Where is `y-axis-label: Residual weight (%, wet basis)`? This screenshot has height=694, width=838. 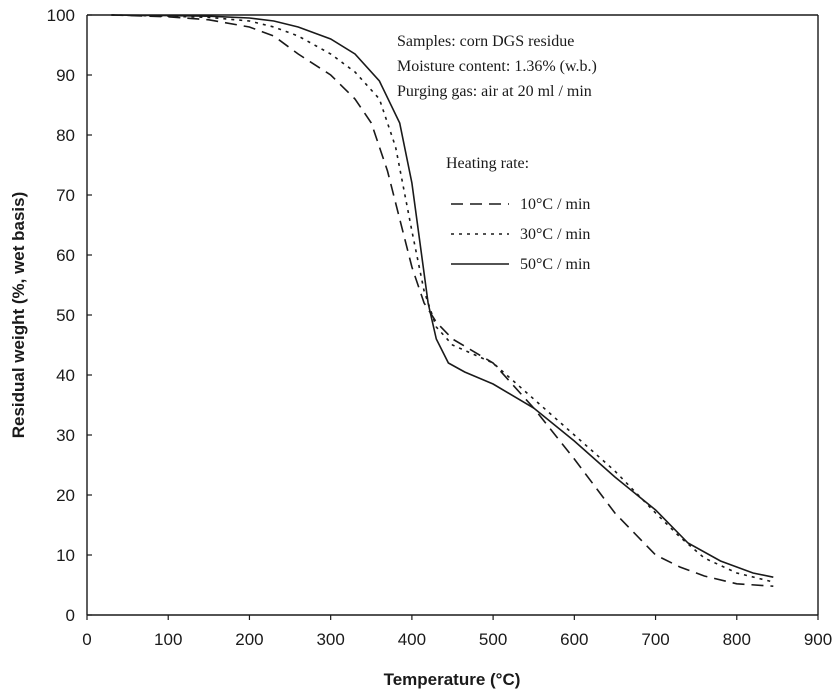
y-axis-label: Residual weight (%, wet basis) is located at coordinates (18, 315).